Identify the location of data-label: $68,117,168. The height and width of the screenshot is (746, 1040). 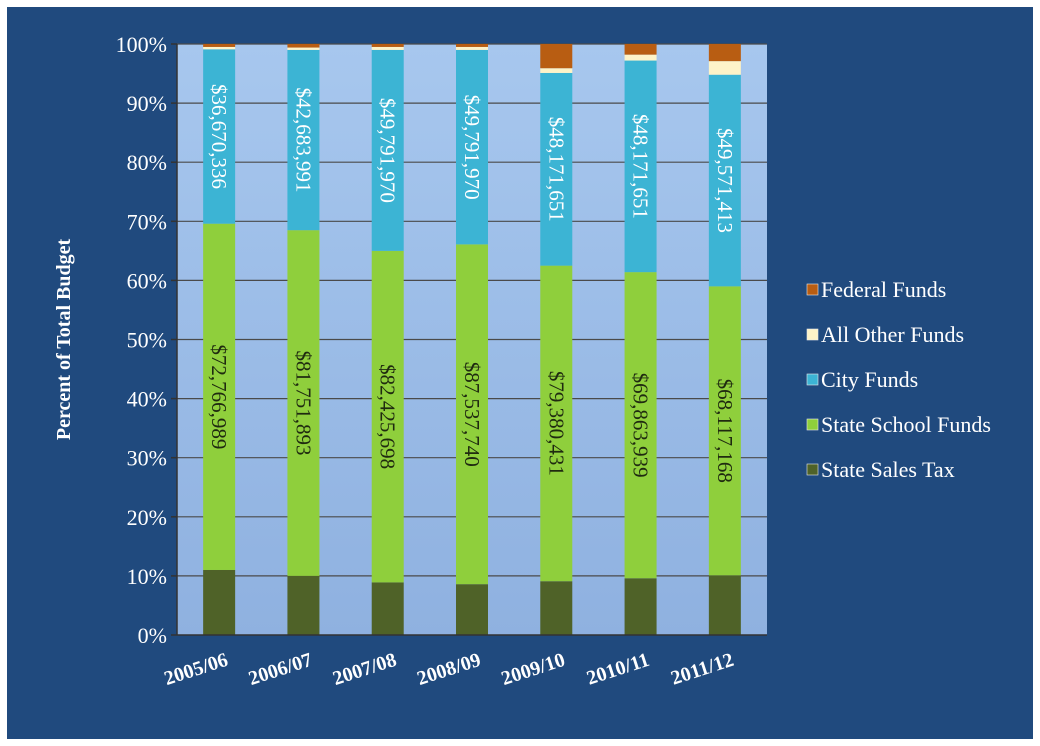
(725, 431).